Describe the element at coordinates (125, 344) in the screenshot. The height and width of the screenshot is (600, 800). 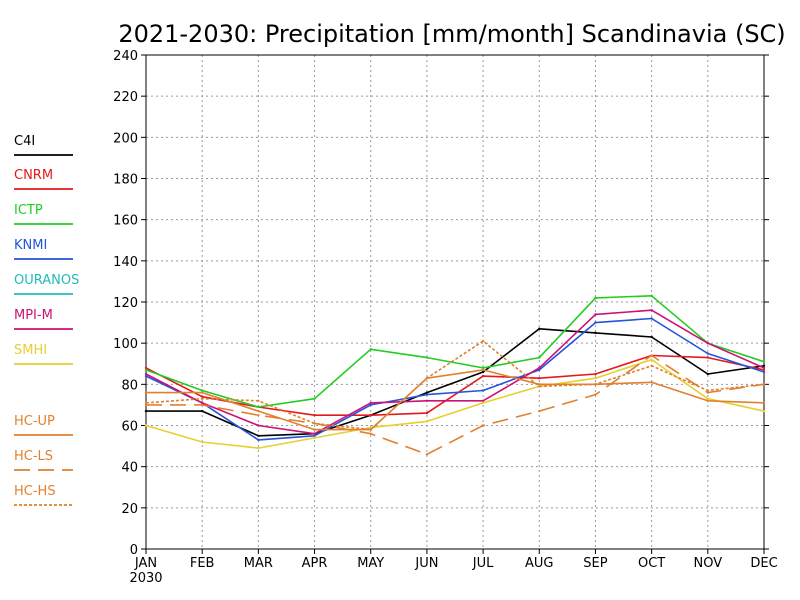
I see `y-tick-label: 100` at that location.